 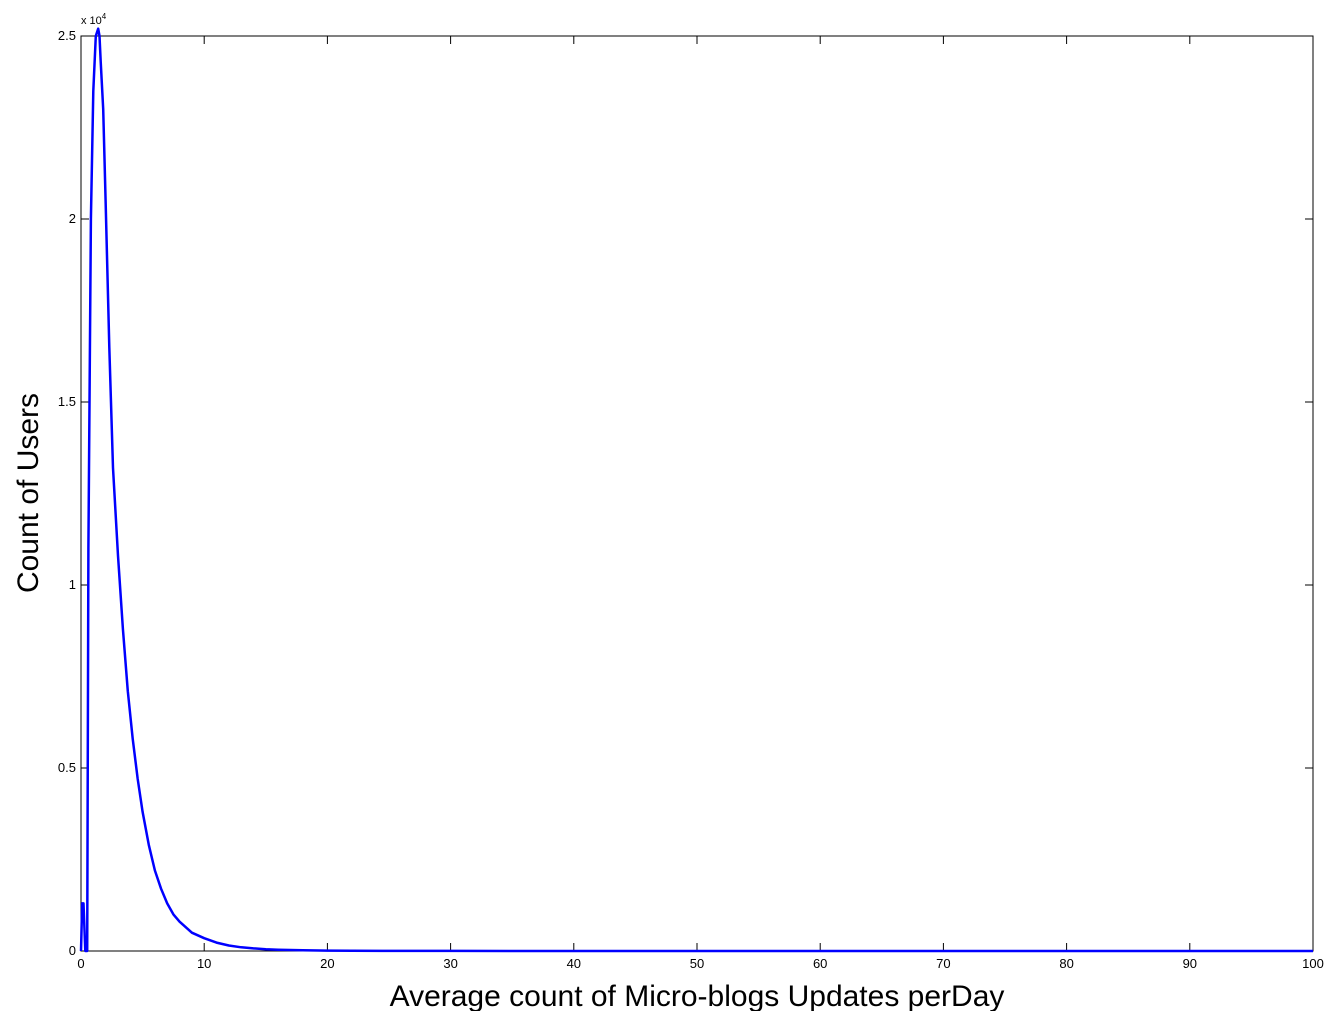 I want to click on x-tick-label: 10, so click(x=204, y=963).